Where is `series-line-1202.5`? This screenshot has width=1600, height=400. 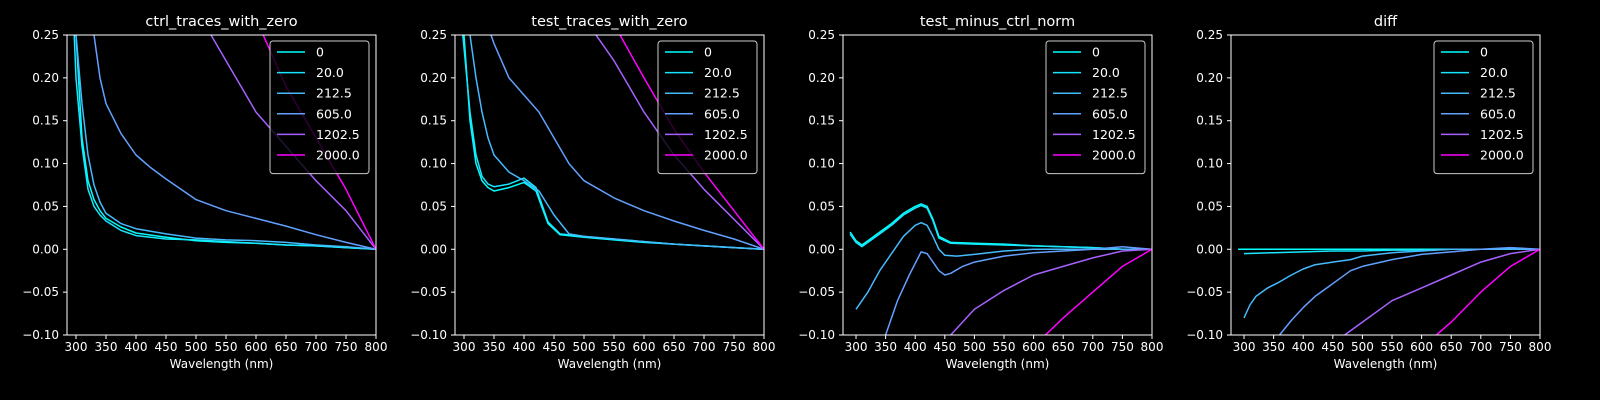 series-line-1202.5 is located at coordinates (1442, 291).